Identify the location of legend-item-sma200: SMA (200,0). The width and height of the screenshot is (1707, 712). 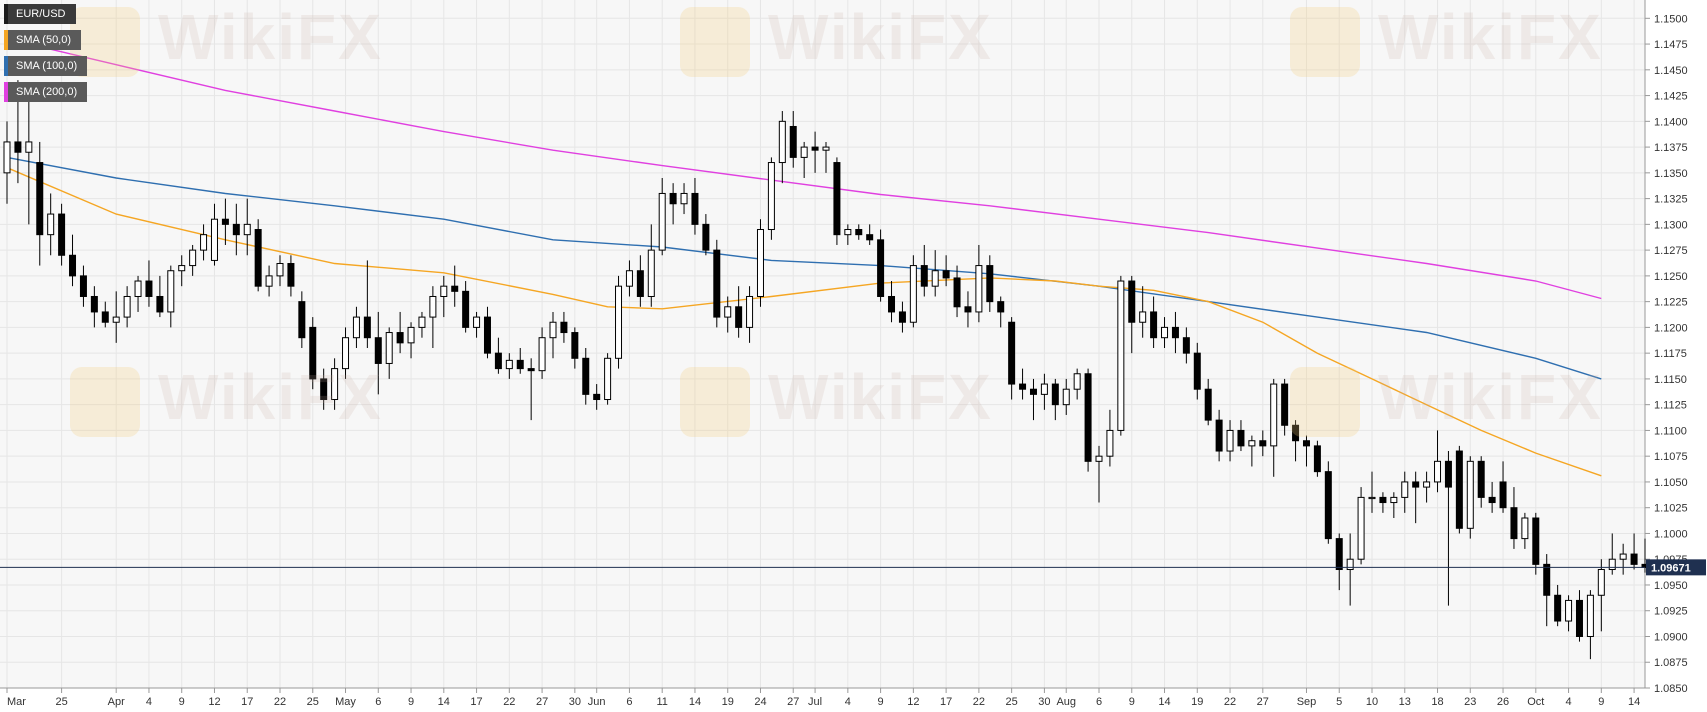
(46, 92).